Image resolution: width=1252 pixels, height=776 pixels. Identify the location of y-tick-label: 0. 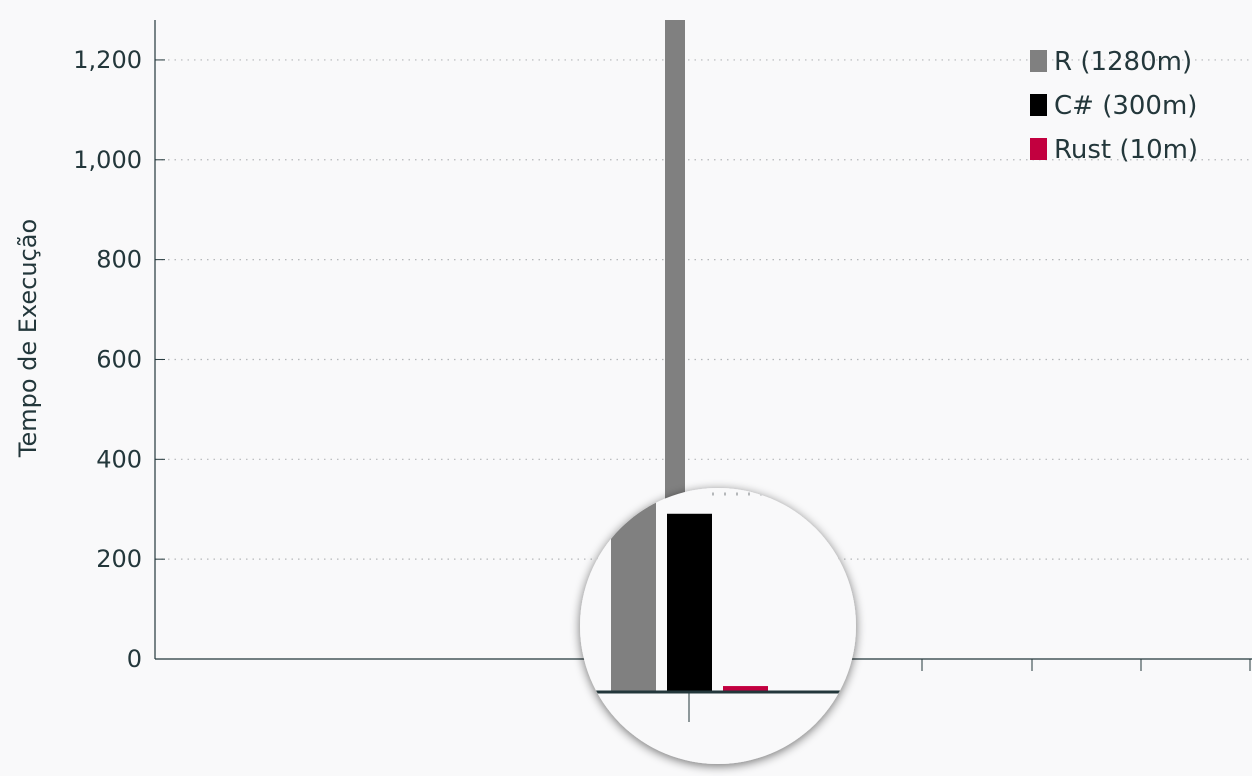
(134, 659).